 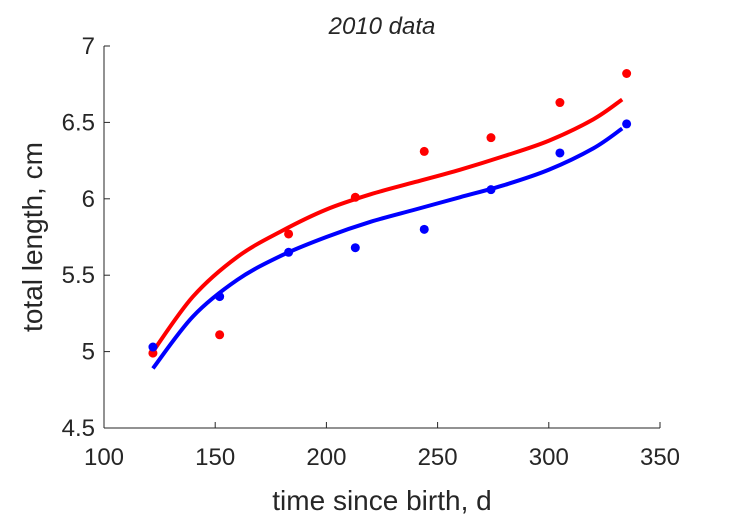 I want to click on x-tick-label: 350, so click(x=660, y=457).